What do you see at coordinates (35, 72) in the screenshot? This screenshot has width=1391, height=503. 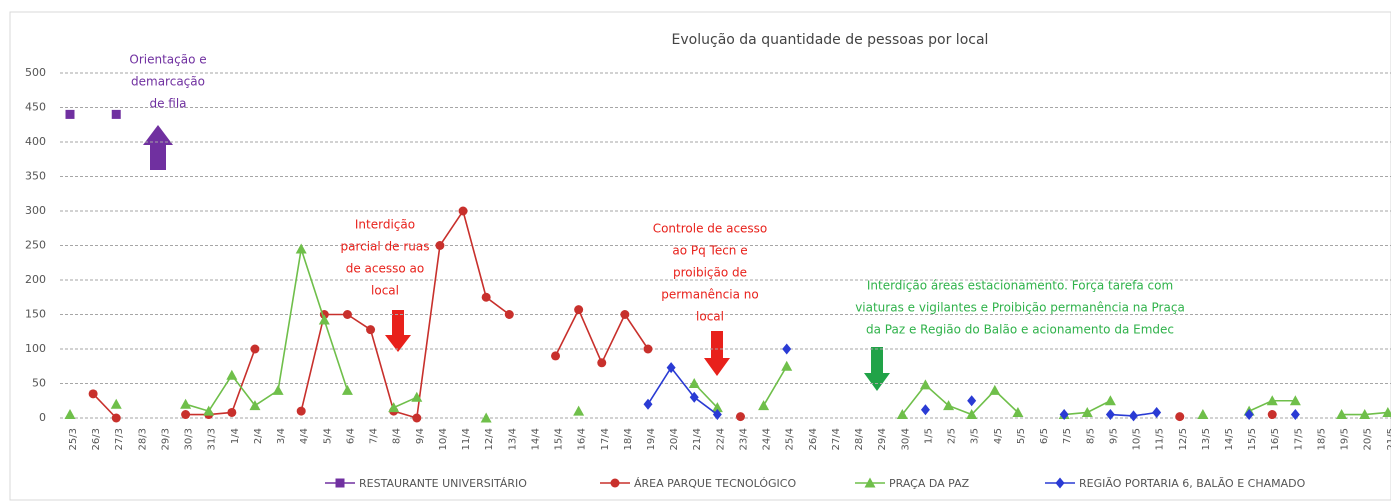 I see `y-tick-label: 500` at bounding box center [35, 72].